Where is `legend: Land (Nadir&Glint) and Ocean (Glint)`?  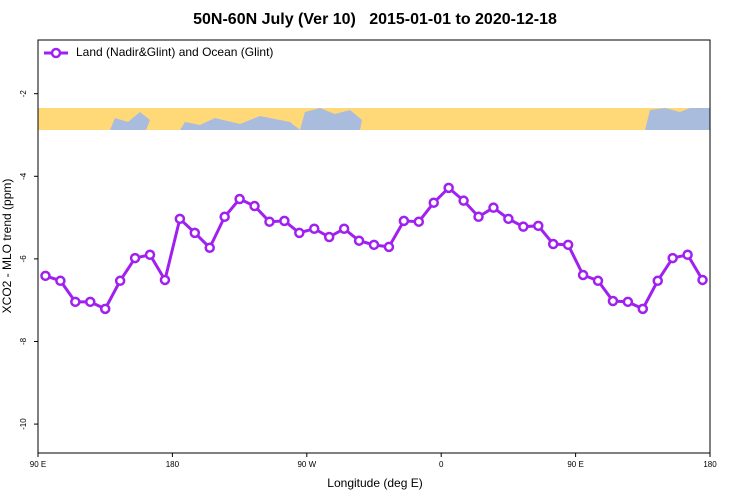 legend: Land (Nadir&Glint) and Ocean (Glint) is located at coordinates (158, 52).